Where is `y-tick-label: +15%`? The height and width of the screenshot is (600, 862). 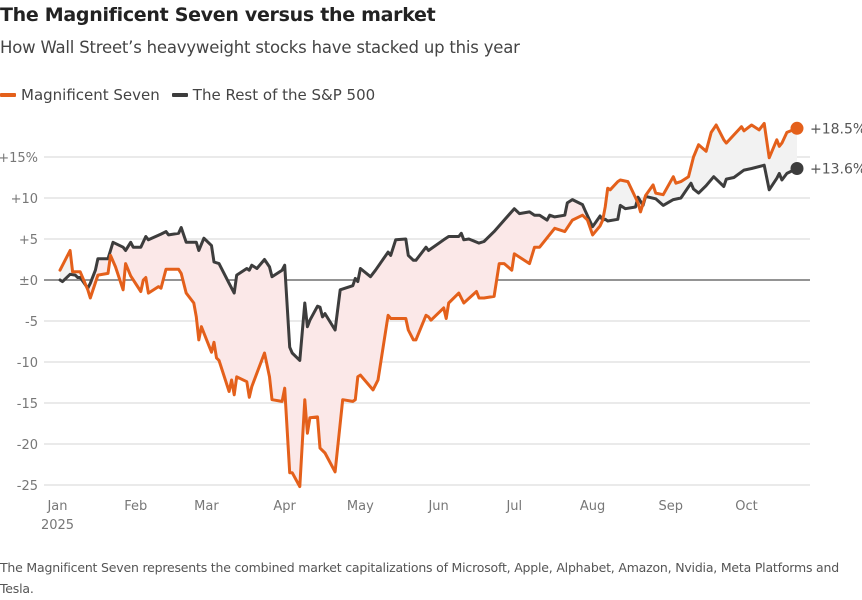
y-tick-label: +15% is located at coordinates (19, 158).